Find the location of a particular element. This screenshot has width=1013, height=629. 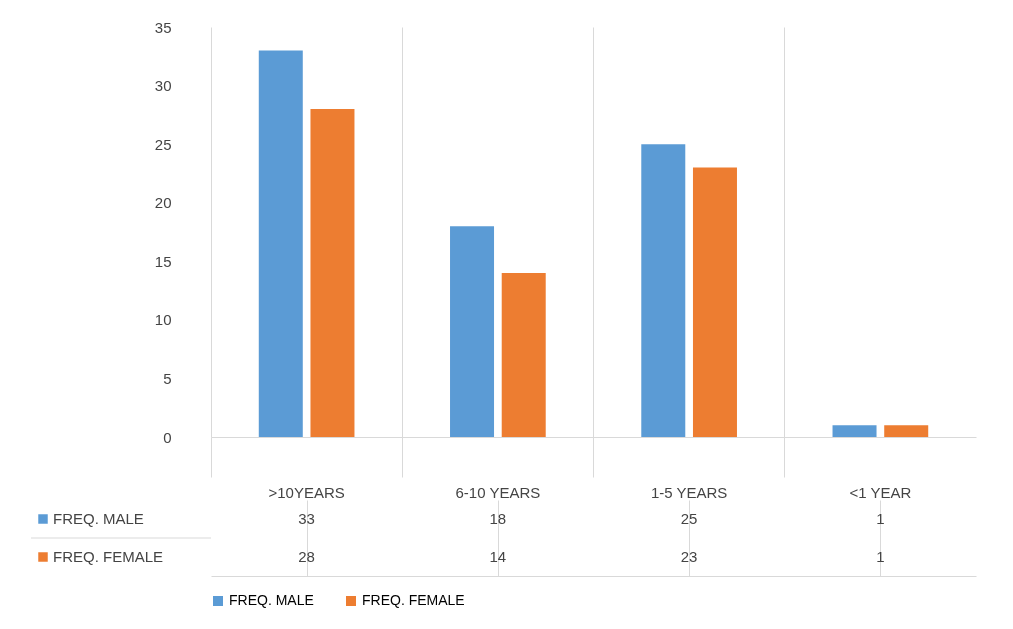

data-label: 33 is located at coordinates (306, 518).